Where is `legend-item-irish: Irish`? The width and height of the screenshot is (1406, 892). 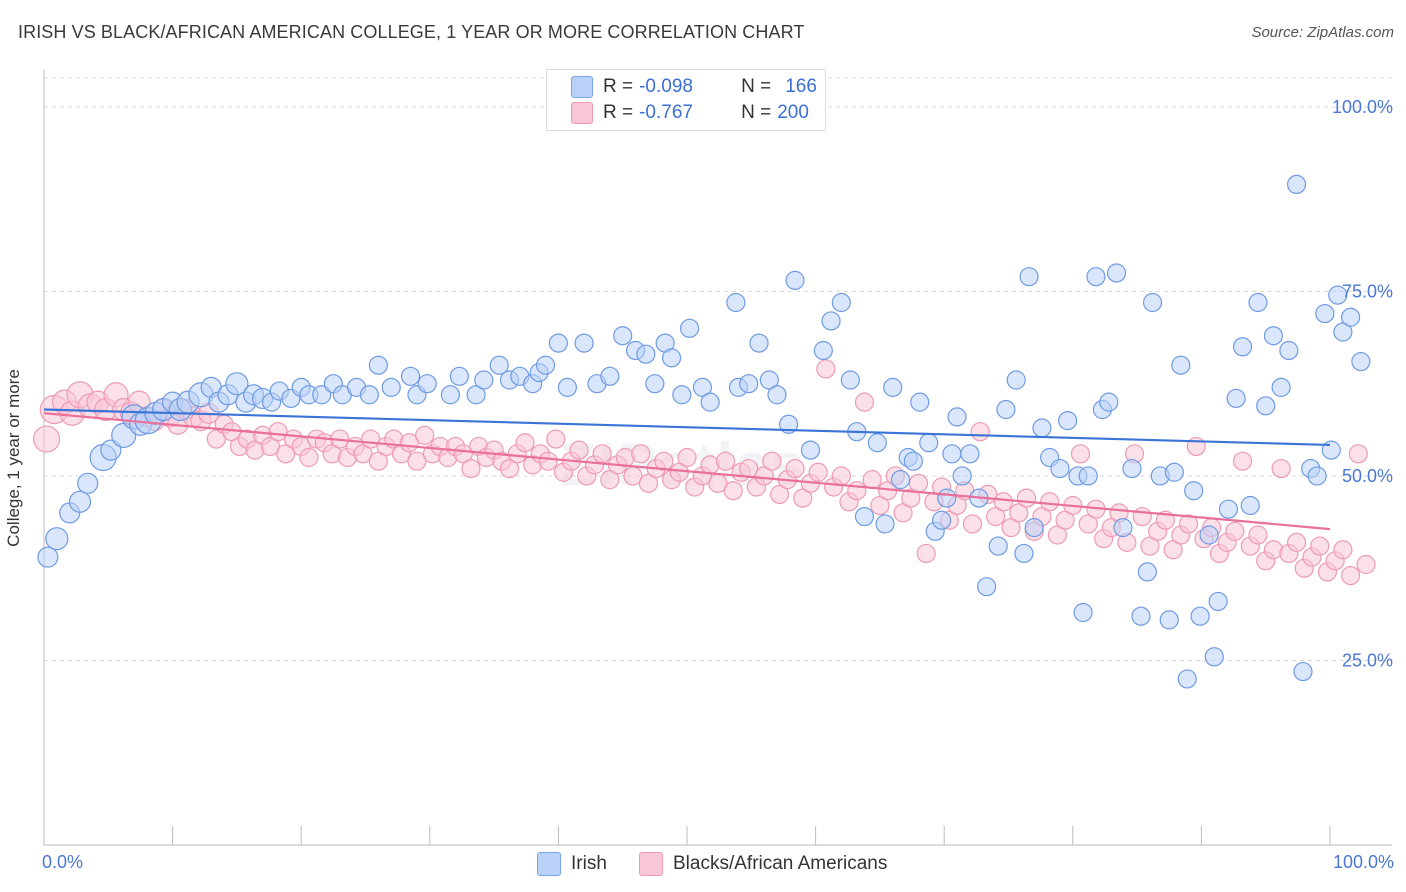 legend-item-irish: Irish is located at coordinates (572, 864).